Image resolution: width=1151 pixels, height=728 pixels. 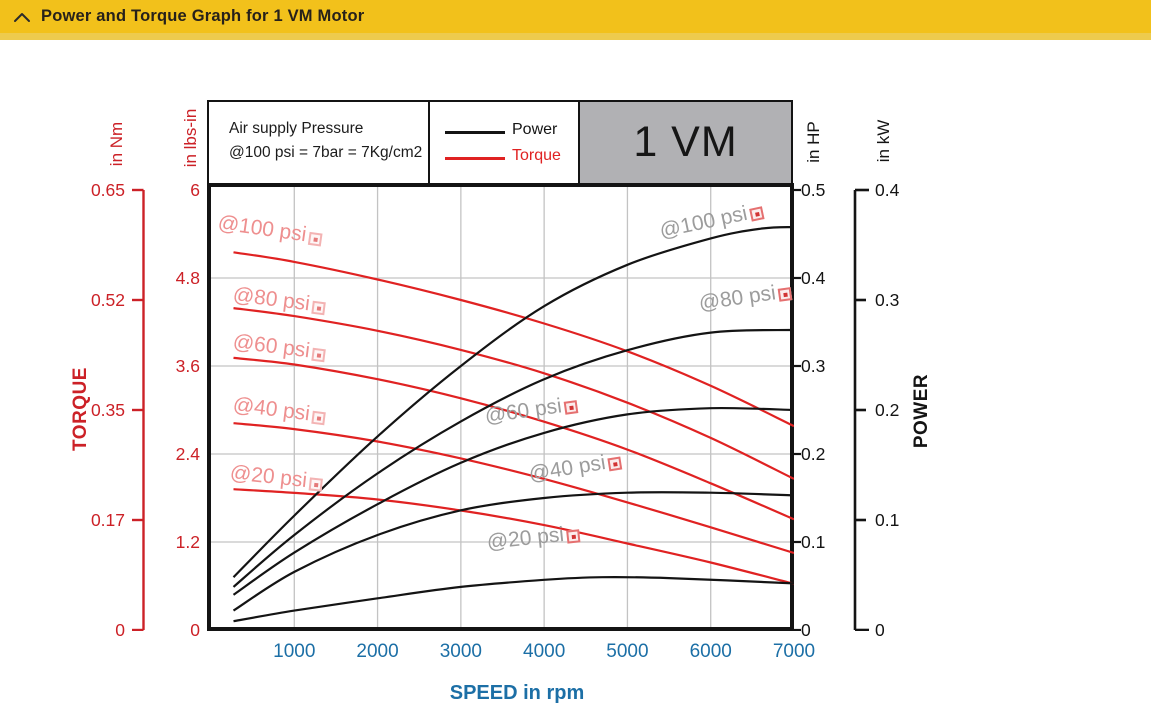 What do you see at coordinates (377, 651) in the screenshot?
I see `speed-tick-label: 2000` at bounding box center [377, 651].